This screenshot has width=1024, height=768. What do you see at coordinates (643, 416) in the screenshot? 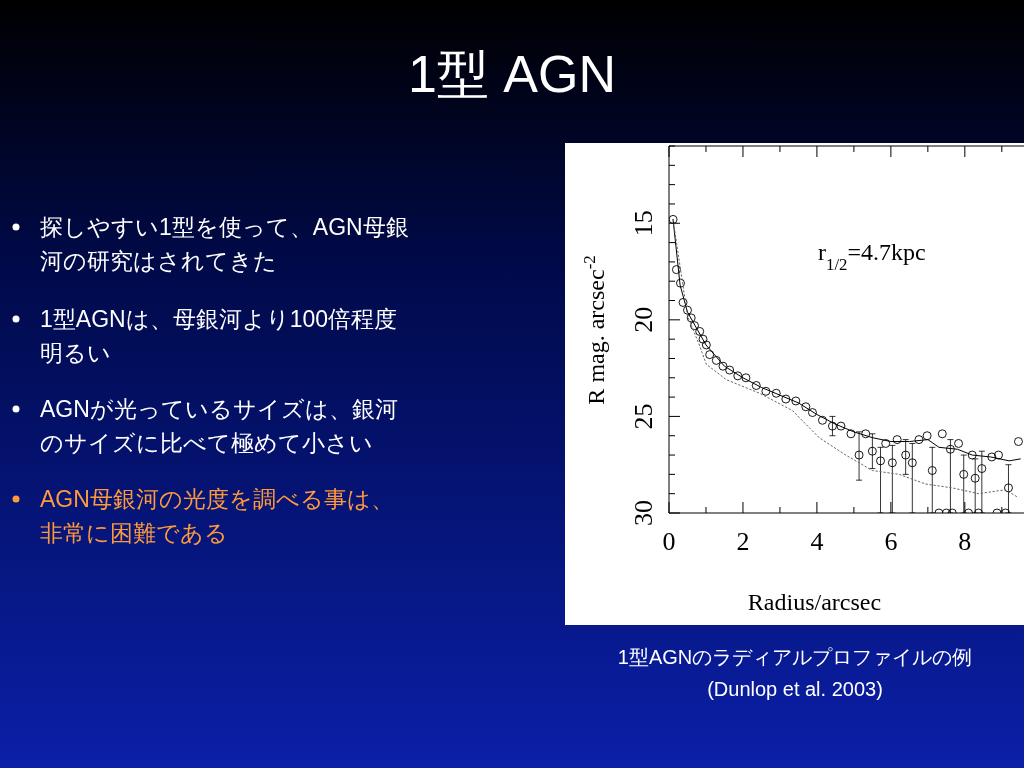
I see `y-tick-label: 25` at bounding box center [643, 416].